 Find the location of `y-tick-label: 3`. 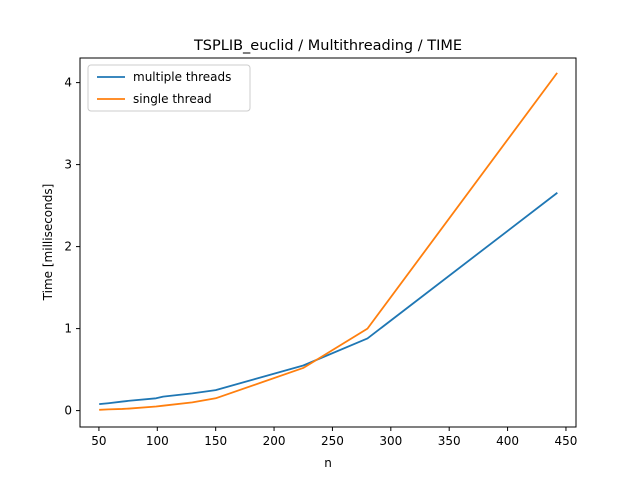

y-tick-label: 3 is located at coordinates (68, 165).